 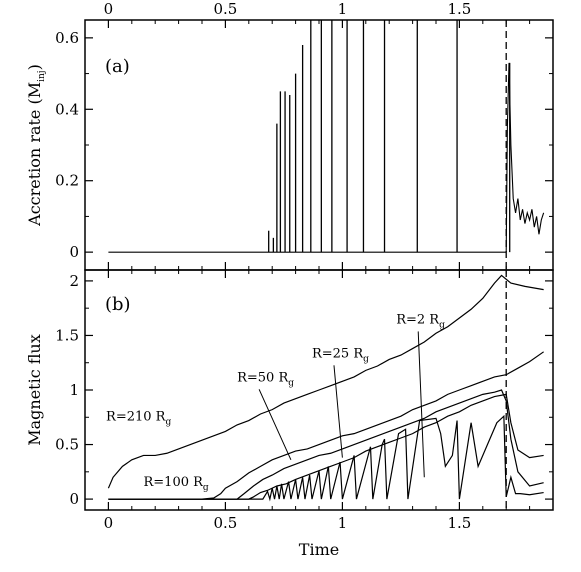 I want to click on panel-b-y-axis-title: Magnetic flux, so click(x=34, y=390).